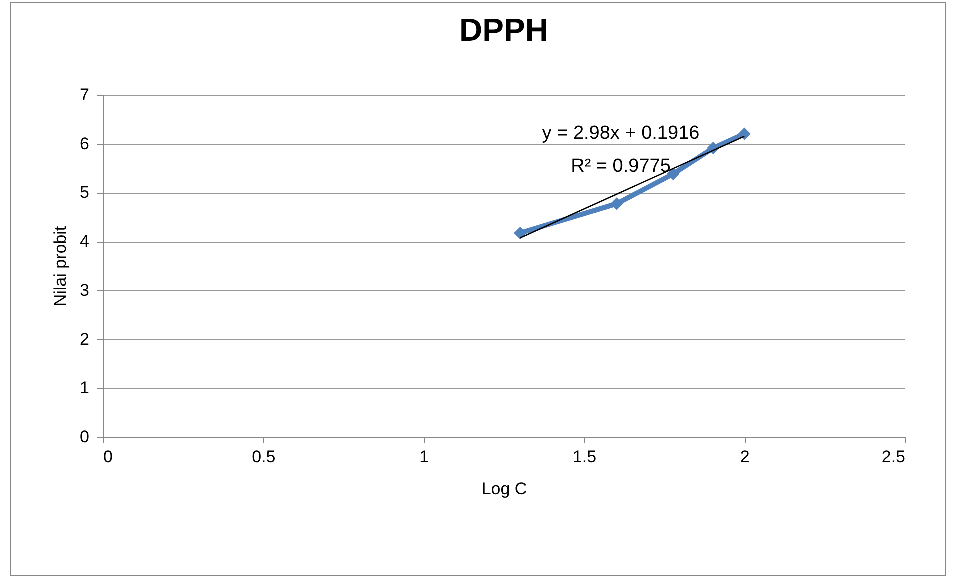 The height and width of the screenshot is (579, 958). I want to click on x-tick-label: 1, so click(425, 457).